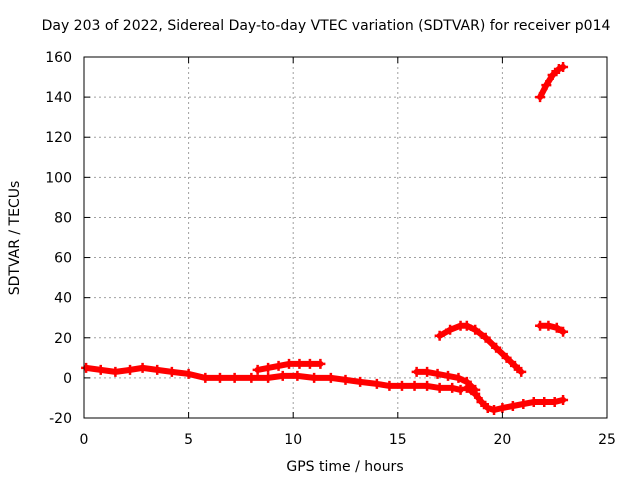 The height and width of the screenshot is (480, 640). Describe the element at coordinates (293, 440) in the screenshot. I see `x-tick-label: 10` at that location.